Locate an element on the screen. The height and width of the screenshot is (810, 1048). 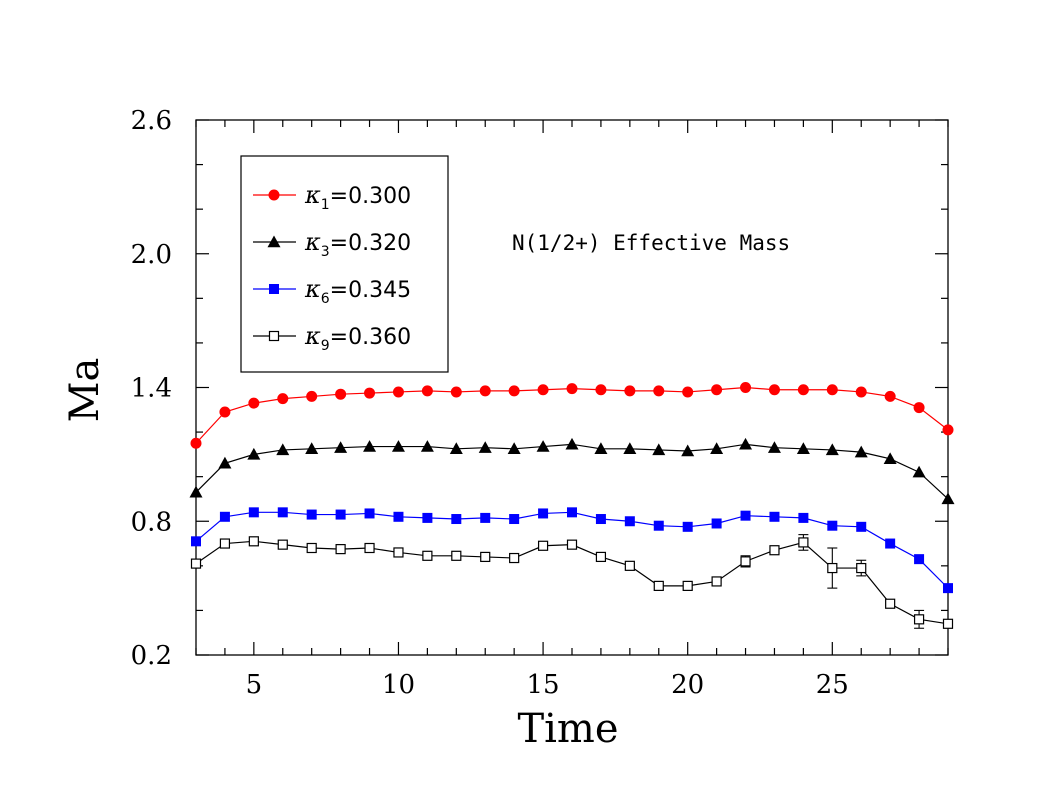
y-tick-label: 2.6 is located at coordinates (151, 121).